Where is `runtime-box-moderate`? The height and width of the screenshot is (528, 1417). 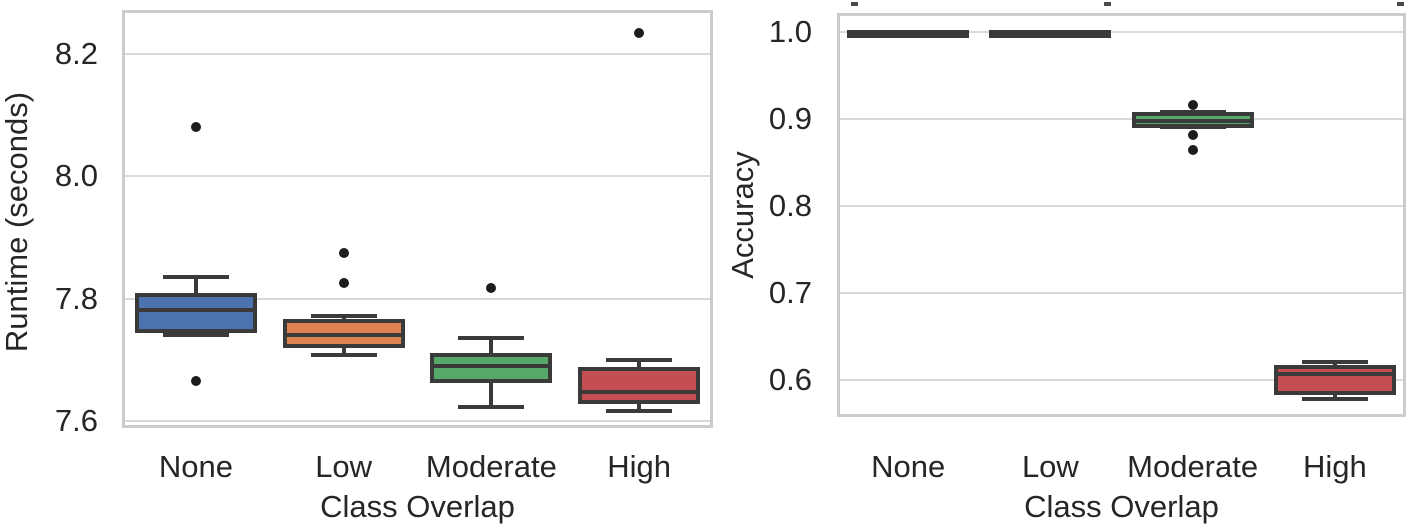 runtime-box-moderate is located at coordinates (491, 368).